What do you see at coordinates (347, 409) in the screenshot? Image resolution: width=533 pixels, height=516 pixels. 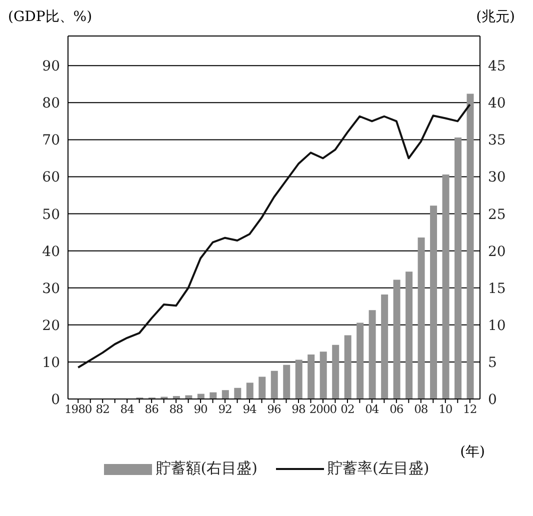 I see `x-tick-label: 02` at bounding box center [347, 409].